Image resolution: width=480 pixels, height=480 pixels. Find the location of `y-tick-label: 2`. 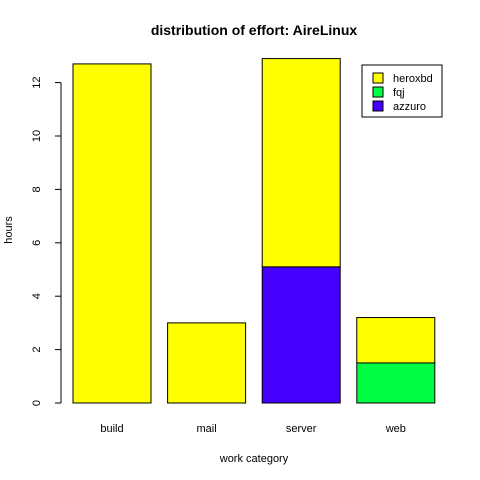

y-tick-label: 2 is located at coordinates (37, 350).